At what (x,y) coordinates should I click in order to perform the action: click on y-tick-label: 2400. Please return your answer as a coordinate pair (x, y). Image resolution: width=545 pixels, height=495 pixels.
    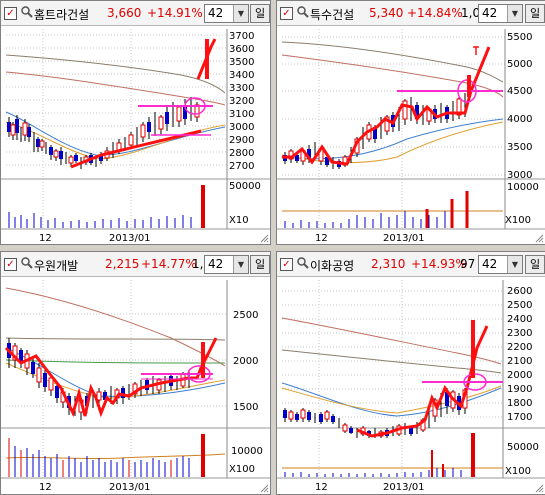
    Looking at the image, I should click on (519, 319).